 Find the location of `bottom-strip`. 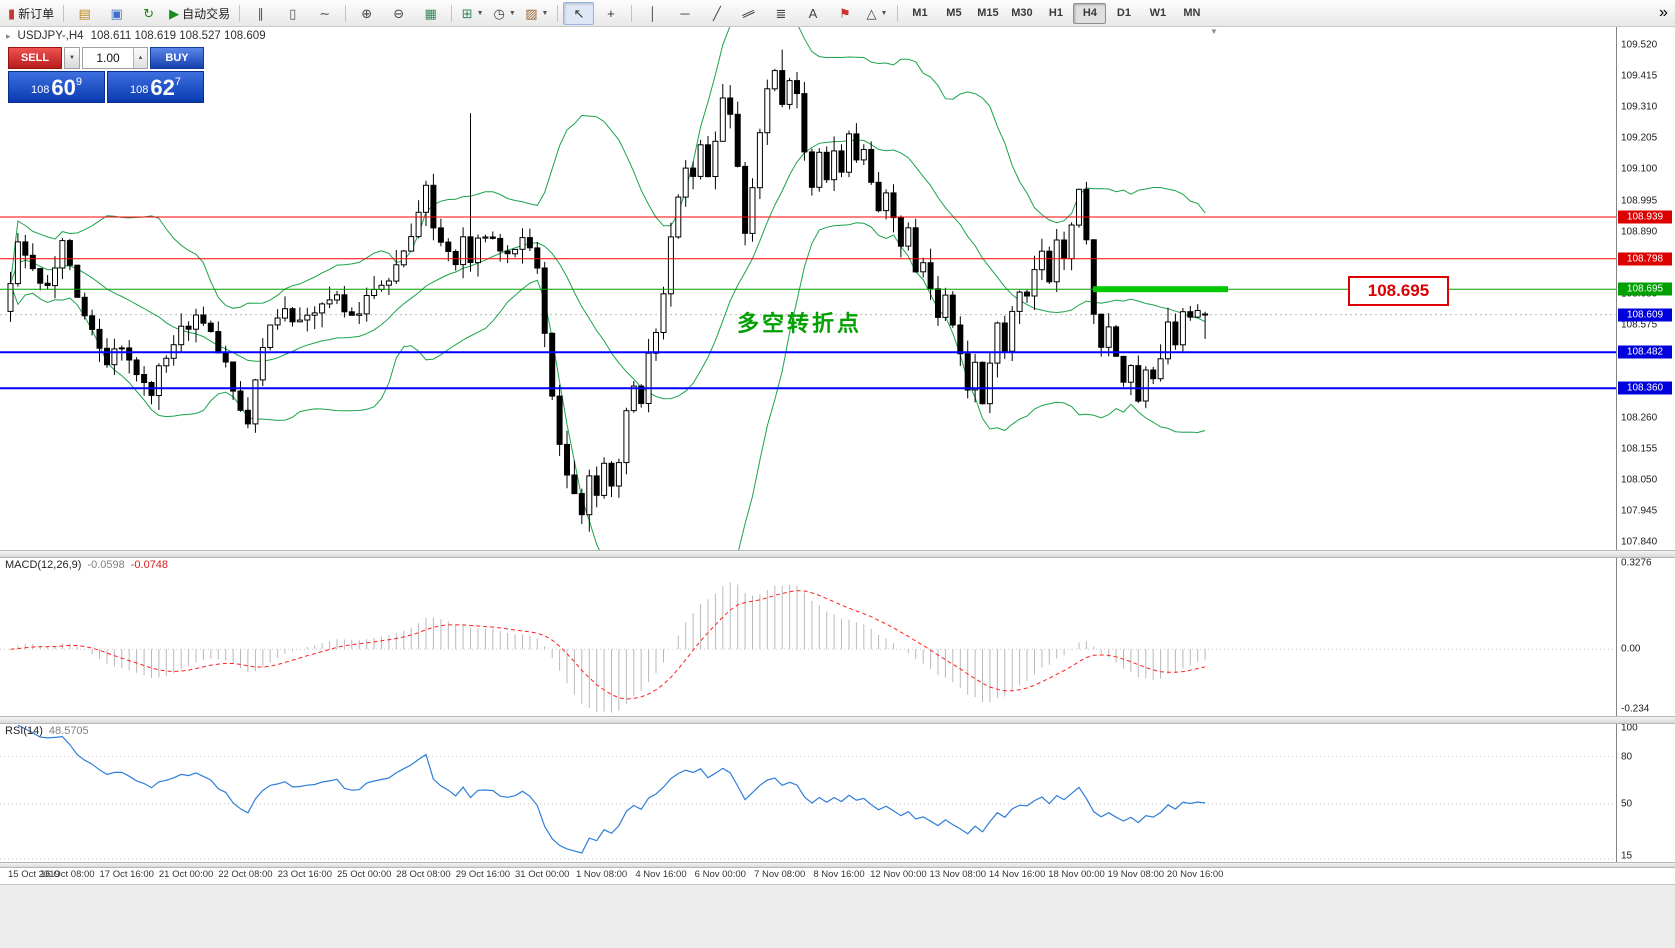

bottom-strip is located at coordinates (837, 916).